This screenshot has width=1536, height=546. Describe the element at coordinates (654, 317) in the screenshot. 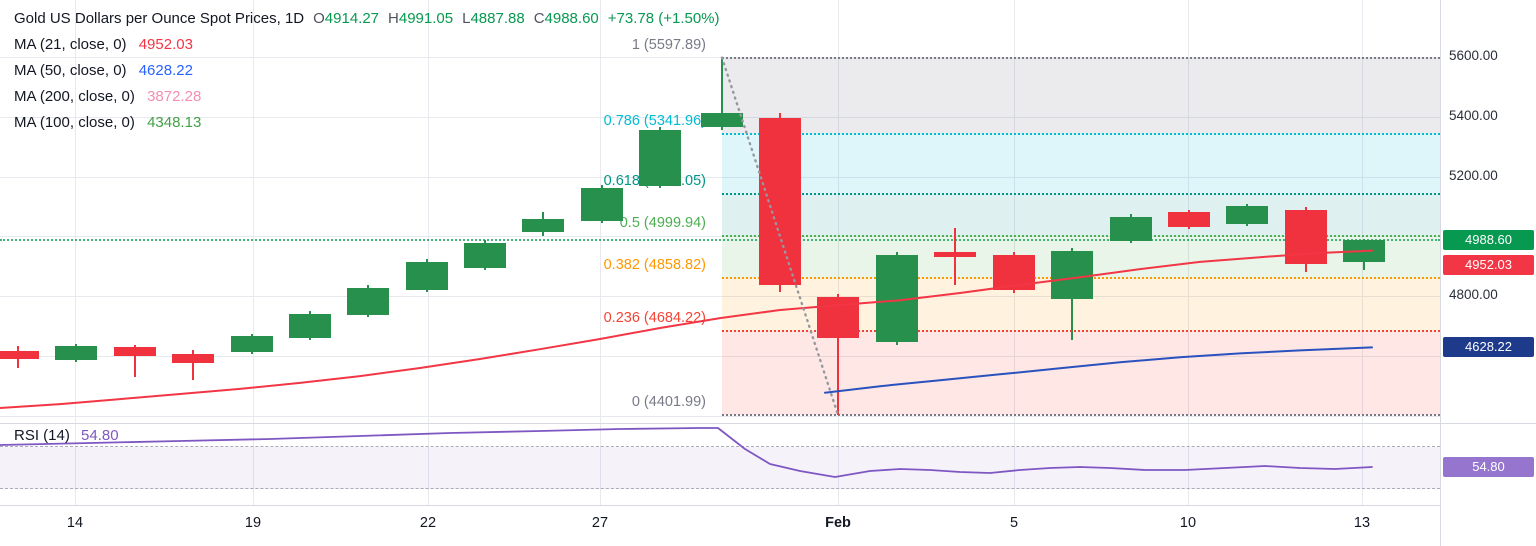

I see `fib-label-0.236: 0.236 (4684.22)` at that location.